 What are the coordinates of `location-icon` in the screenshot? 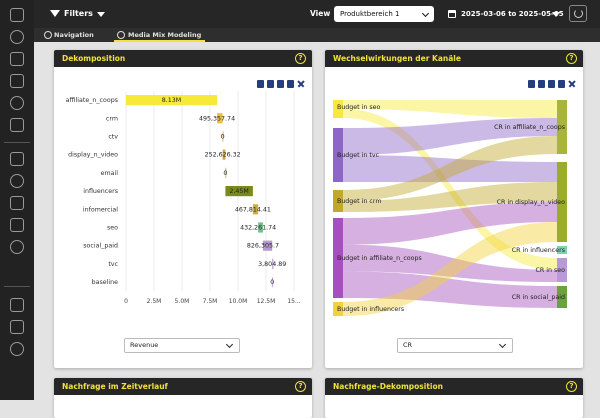 It's located at (17, 37).